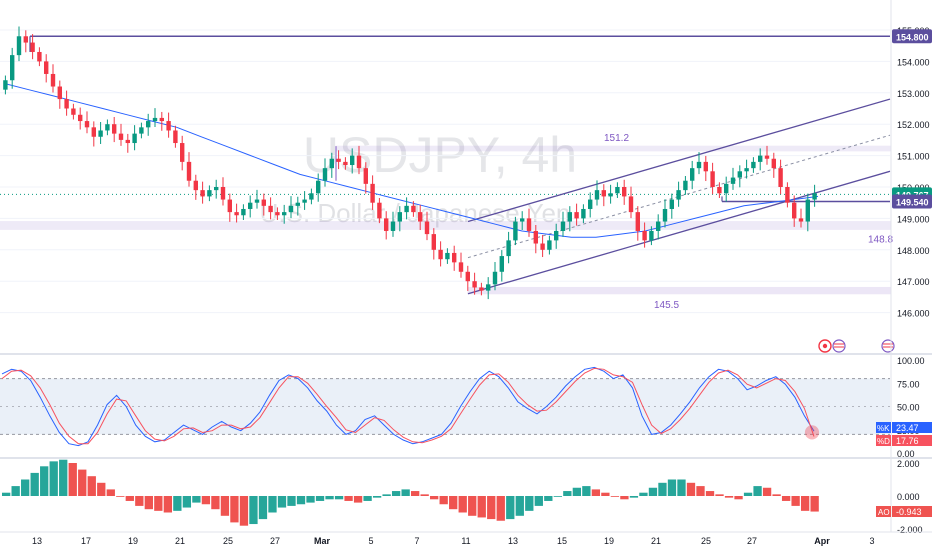 The image size is (932, 550). Describe the element at coordinates (275, 541) in the screenshot. I see `time-tick-label: 27` at that location.